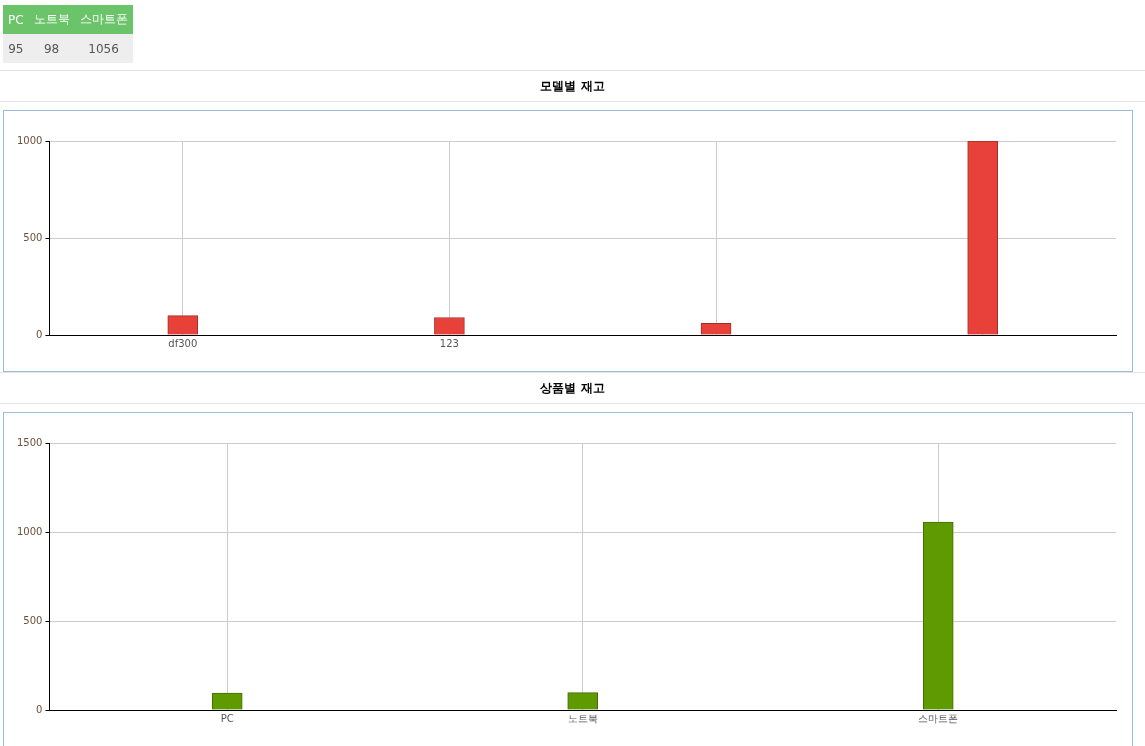 Image resolution: width=1145 pixels, height=746 pixels. What do you see at coordinates (582, 718) in the screenshot?
I see `x-tick-label: 노트북` at bounding box center [582, 718].